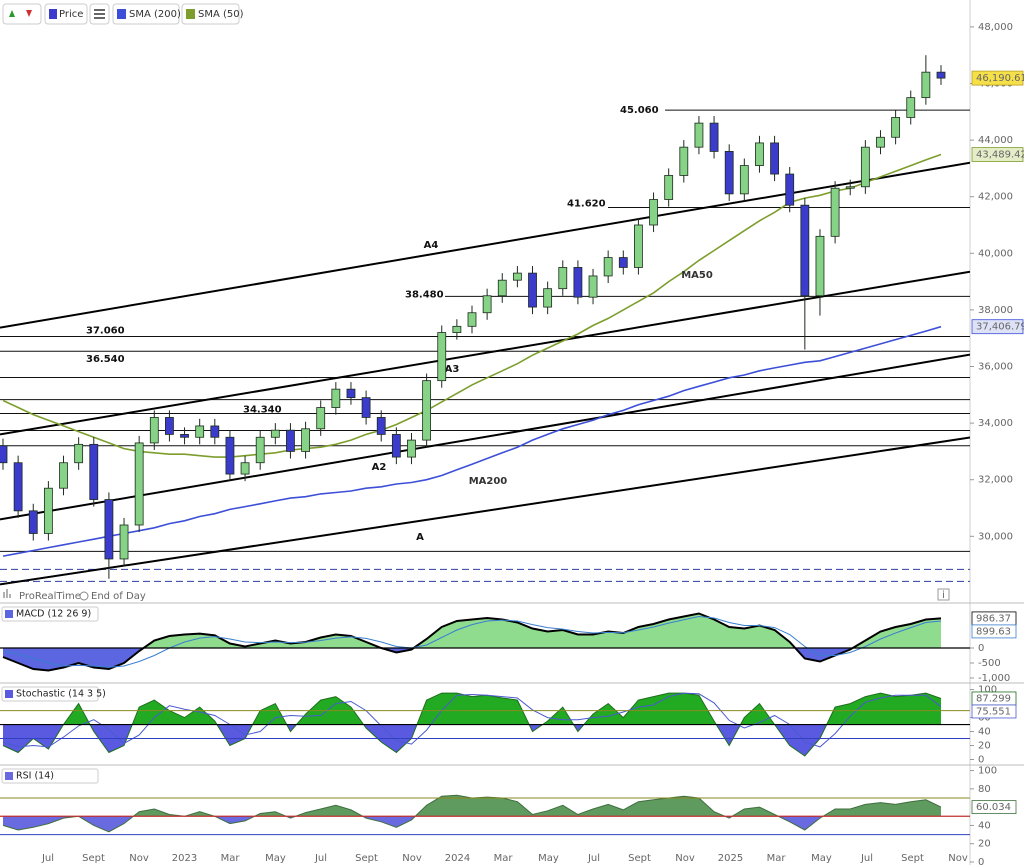 This screenshot has height=865, width=1024. Describe the element at coordinates (50, 596) in the screenshot. I see `watermark: ProRealTime` at that location.